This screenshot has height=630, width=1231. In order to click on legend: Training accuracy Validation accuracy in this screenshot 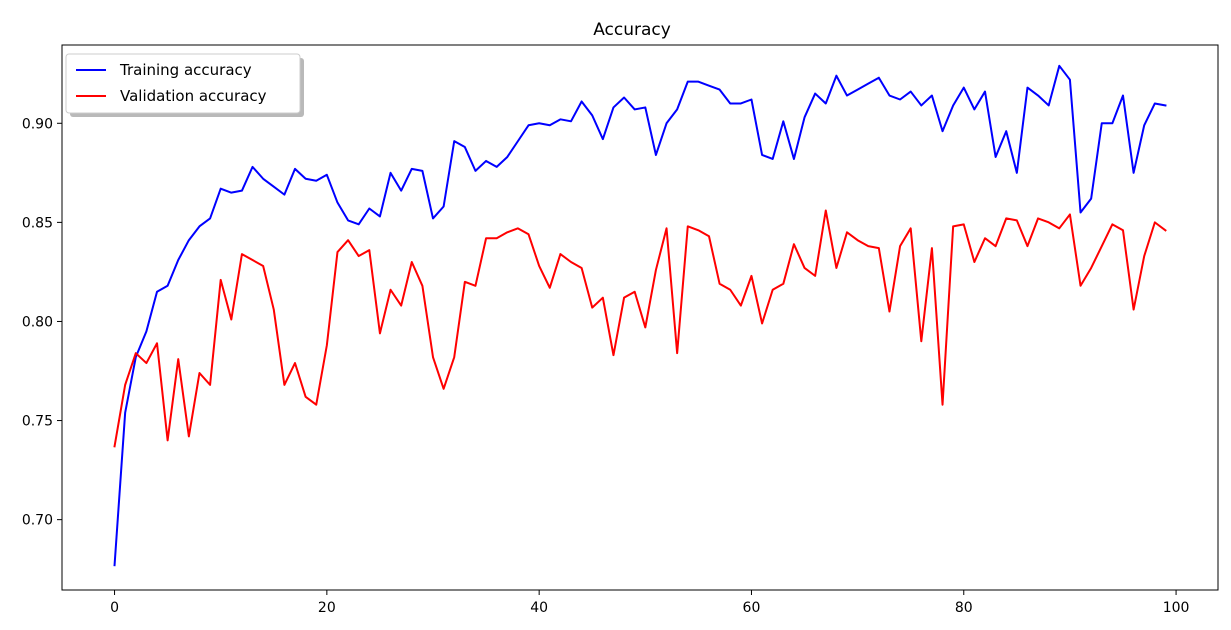, I will do `click(184, 85)`.